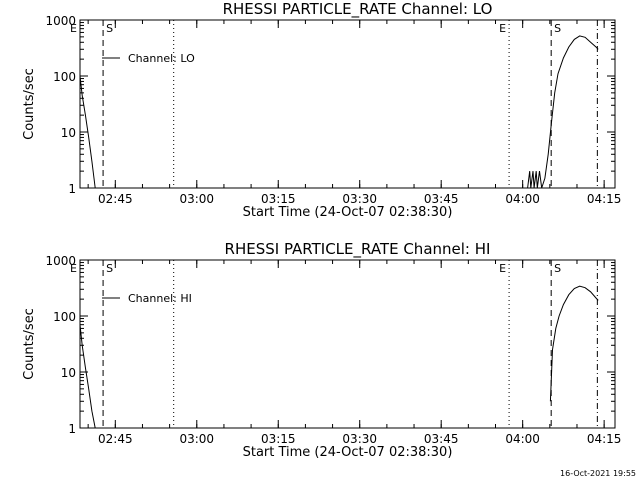  What do you see at coordinates (359, 439) in the screenshot?
I see `chart2-x-tick-label: 03:30` at bounding box center [359, 439].